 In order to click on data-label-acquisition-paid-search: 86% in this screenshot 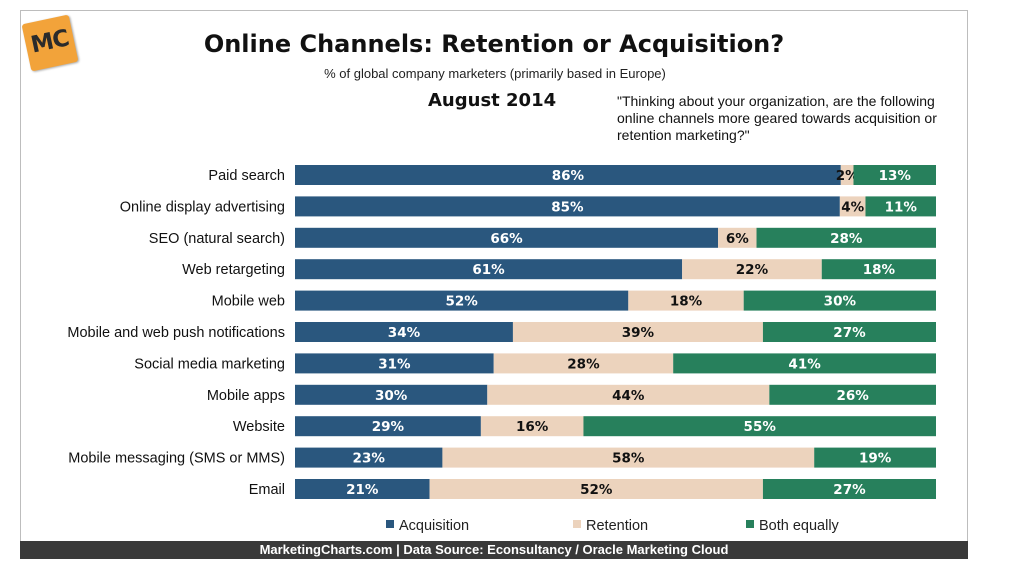, I will do `click(568, 176)`.